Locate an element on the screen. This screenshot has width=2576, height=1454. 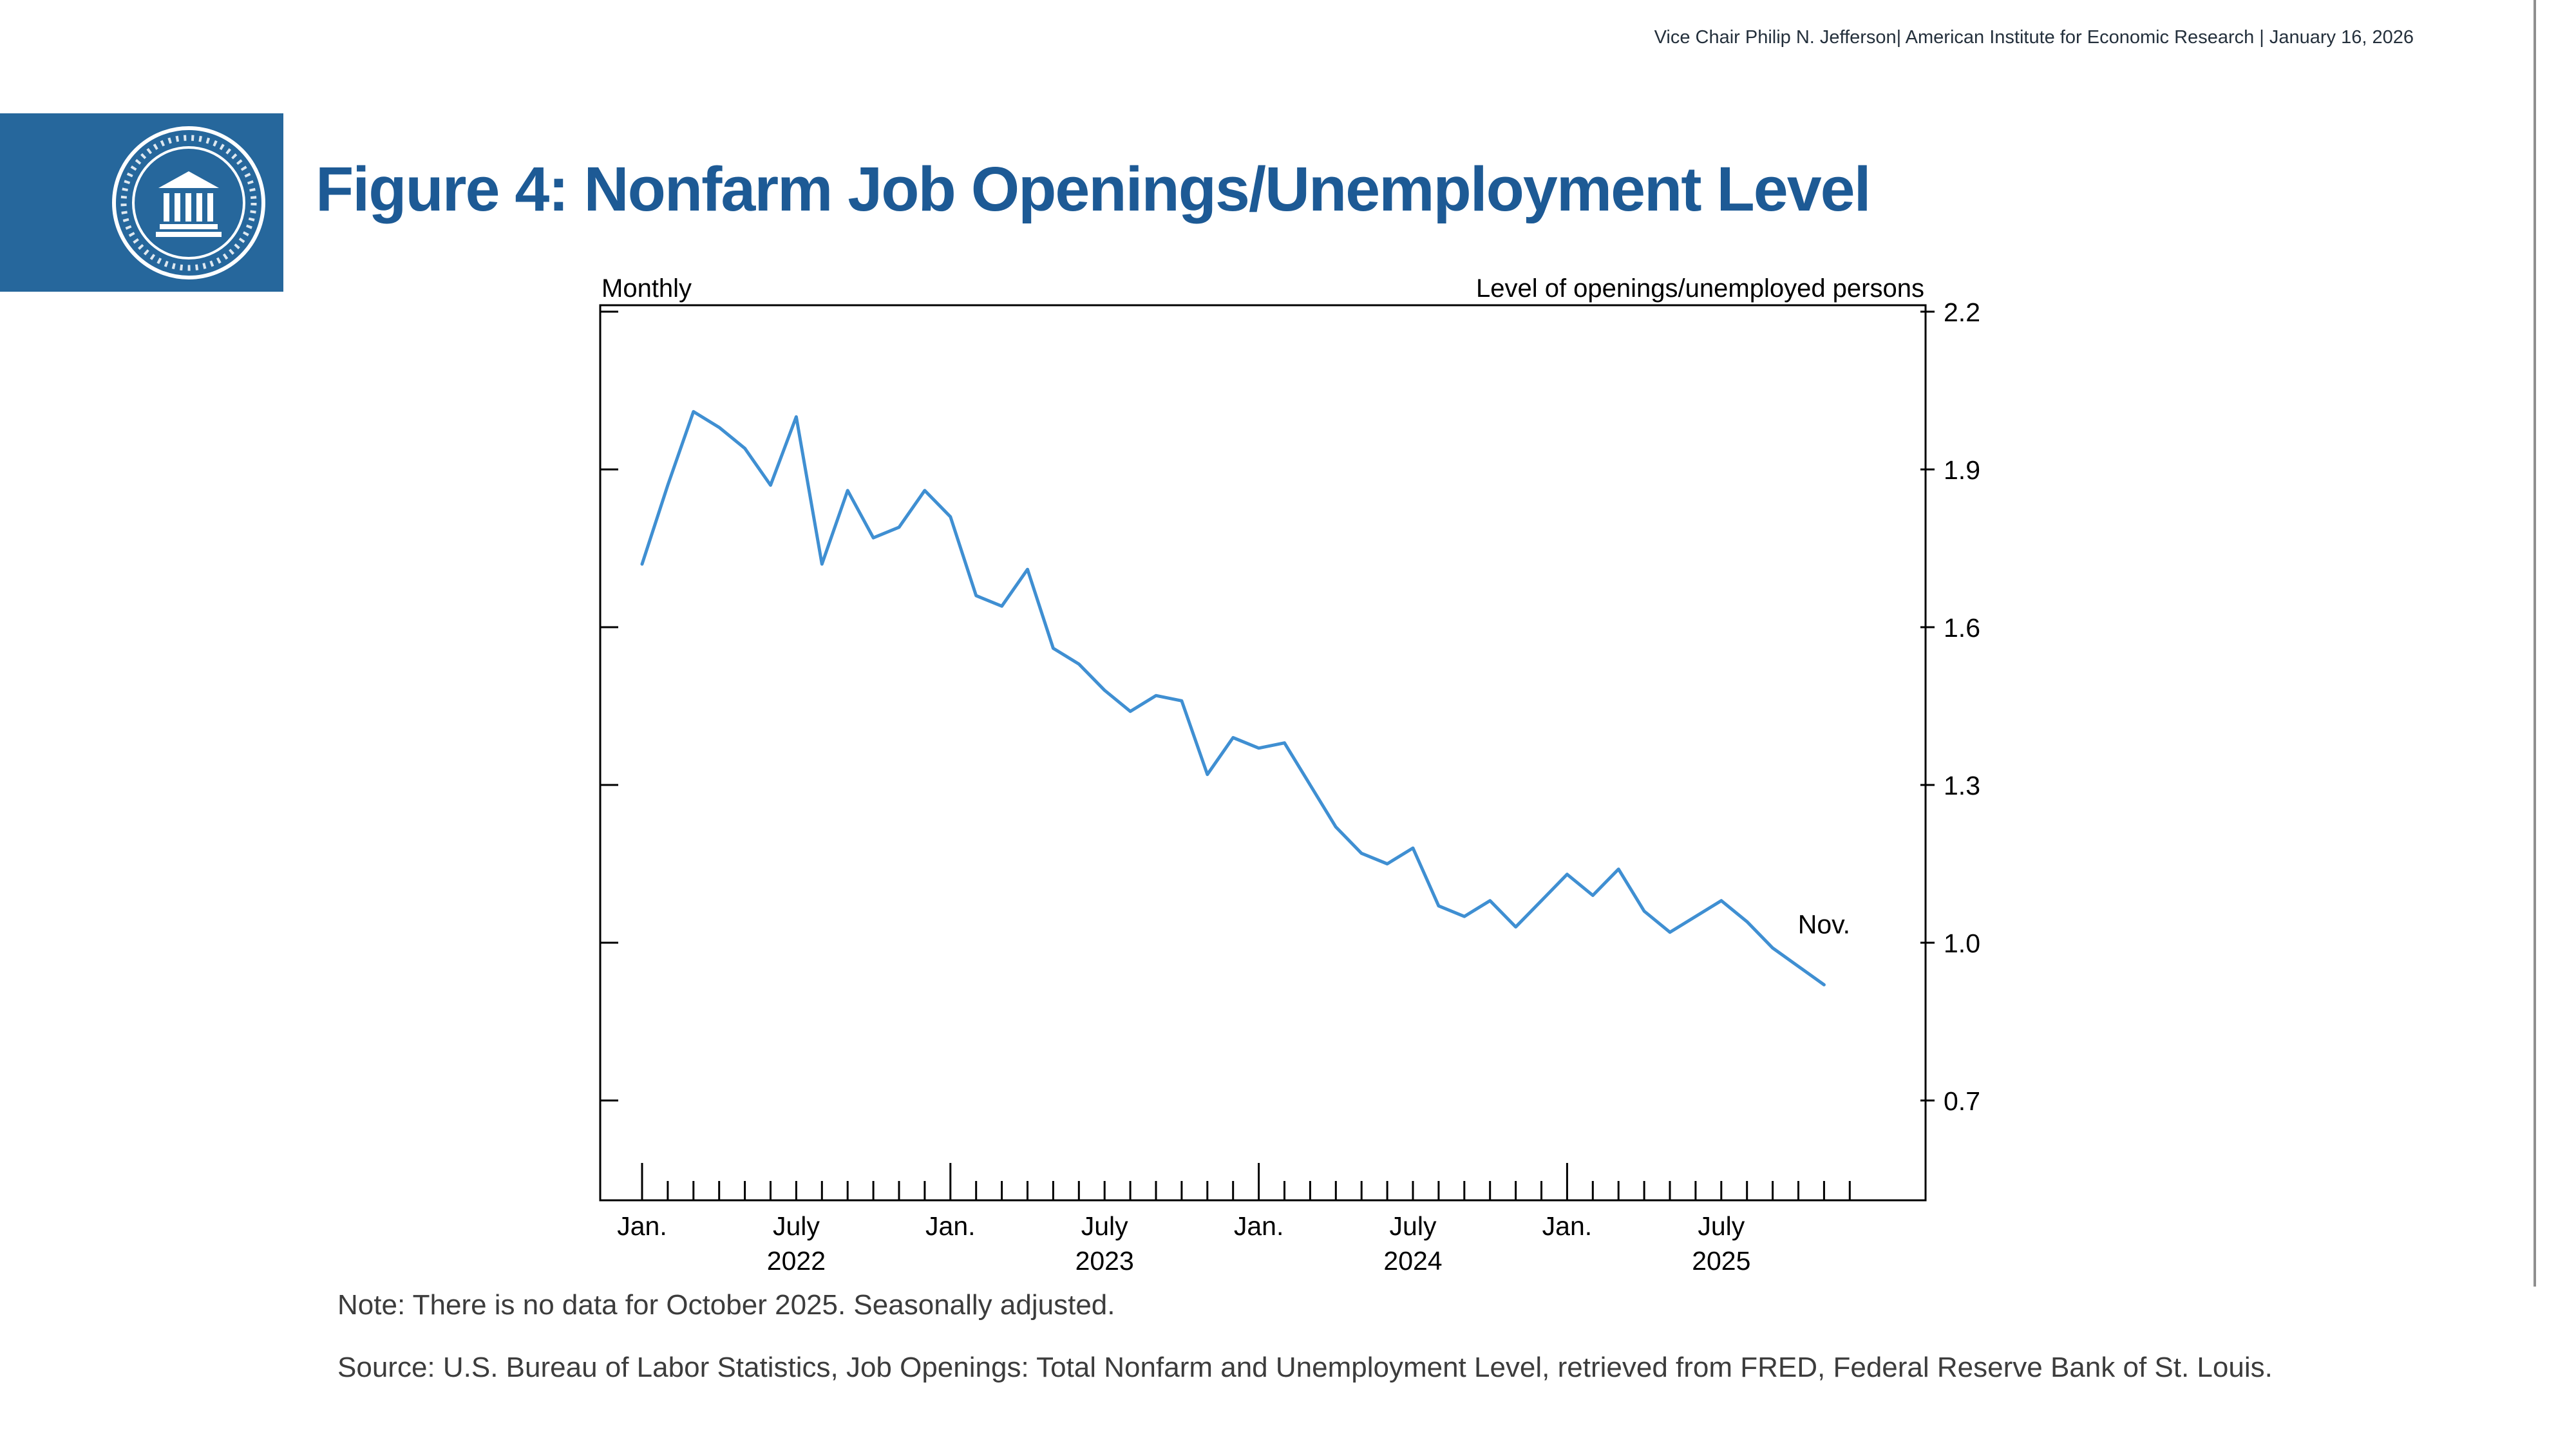
federal-reserve-seal-icon is located at coordinates (189, 202).